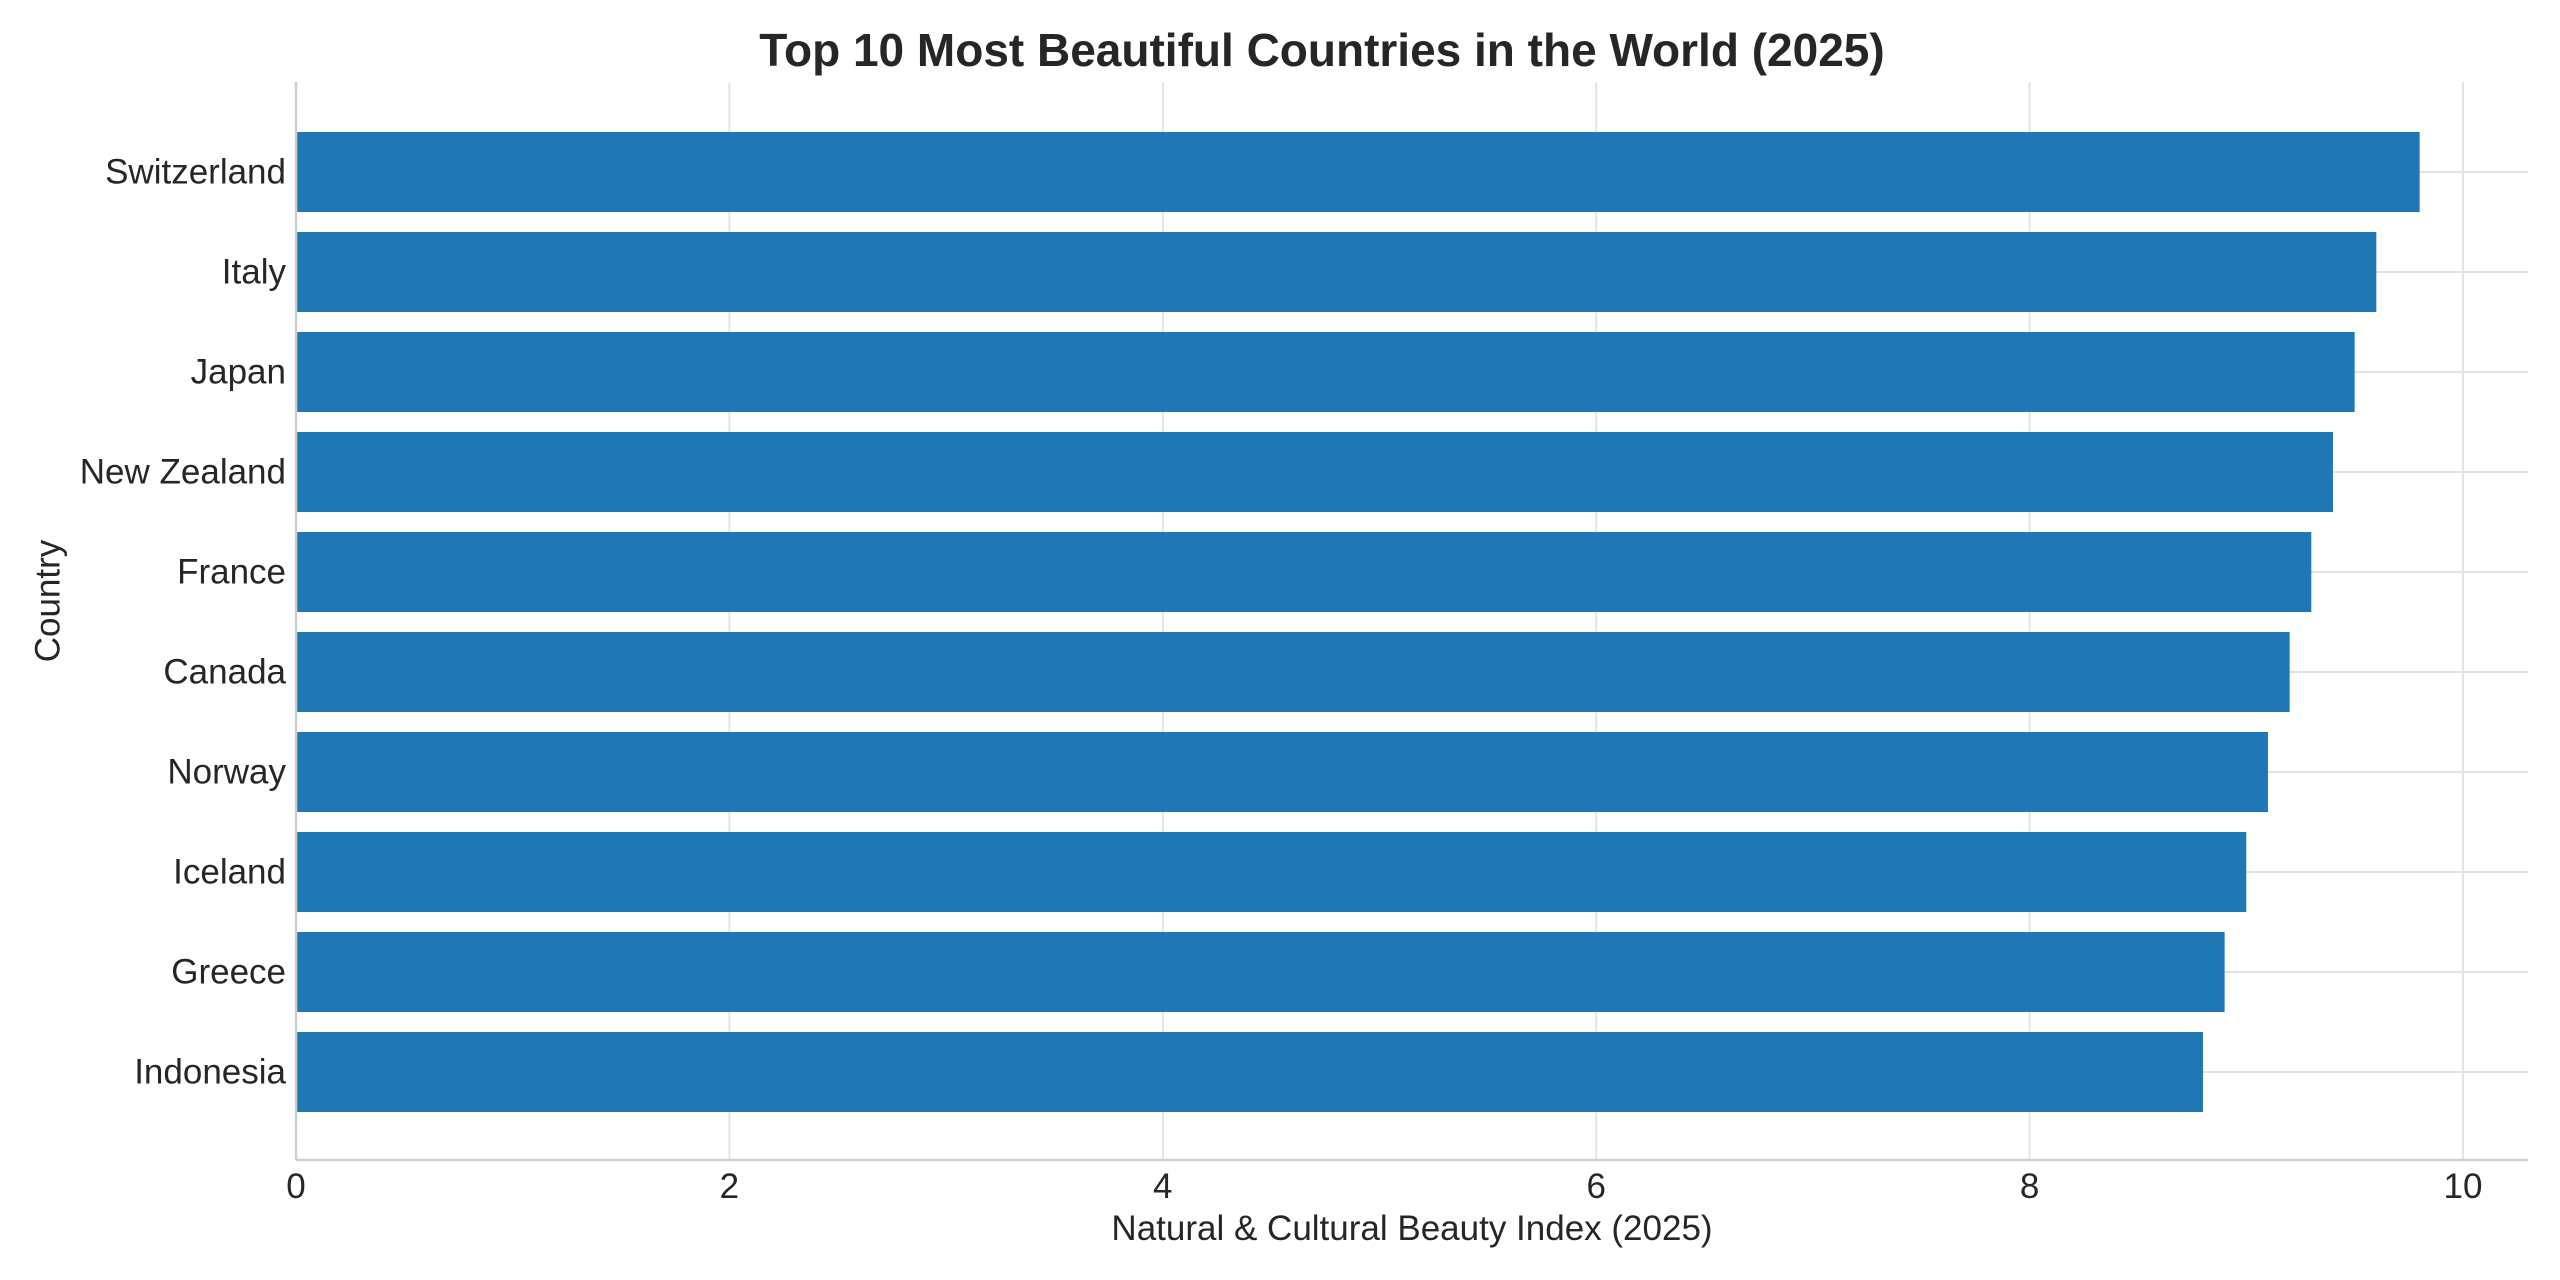 The width and height of the screenshot is (2560, 1280). What do you see at coordinates (228, 972) in the screenshot?
I see `y-tick-label: Greece` at bounding box center [228, 972].